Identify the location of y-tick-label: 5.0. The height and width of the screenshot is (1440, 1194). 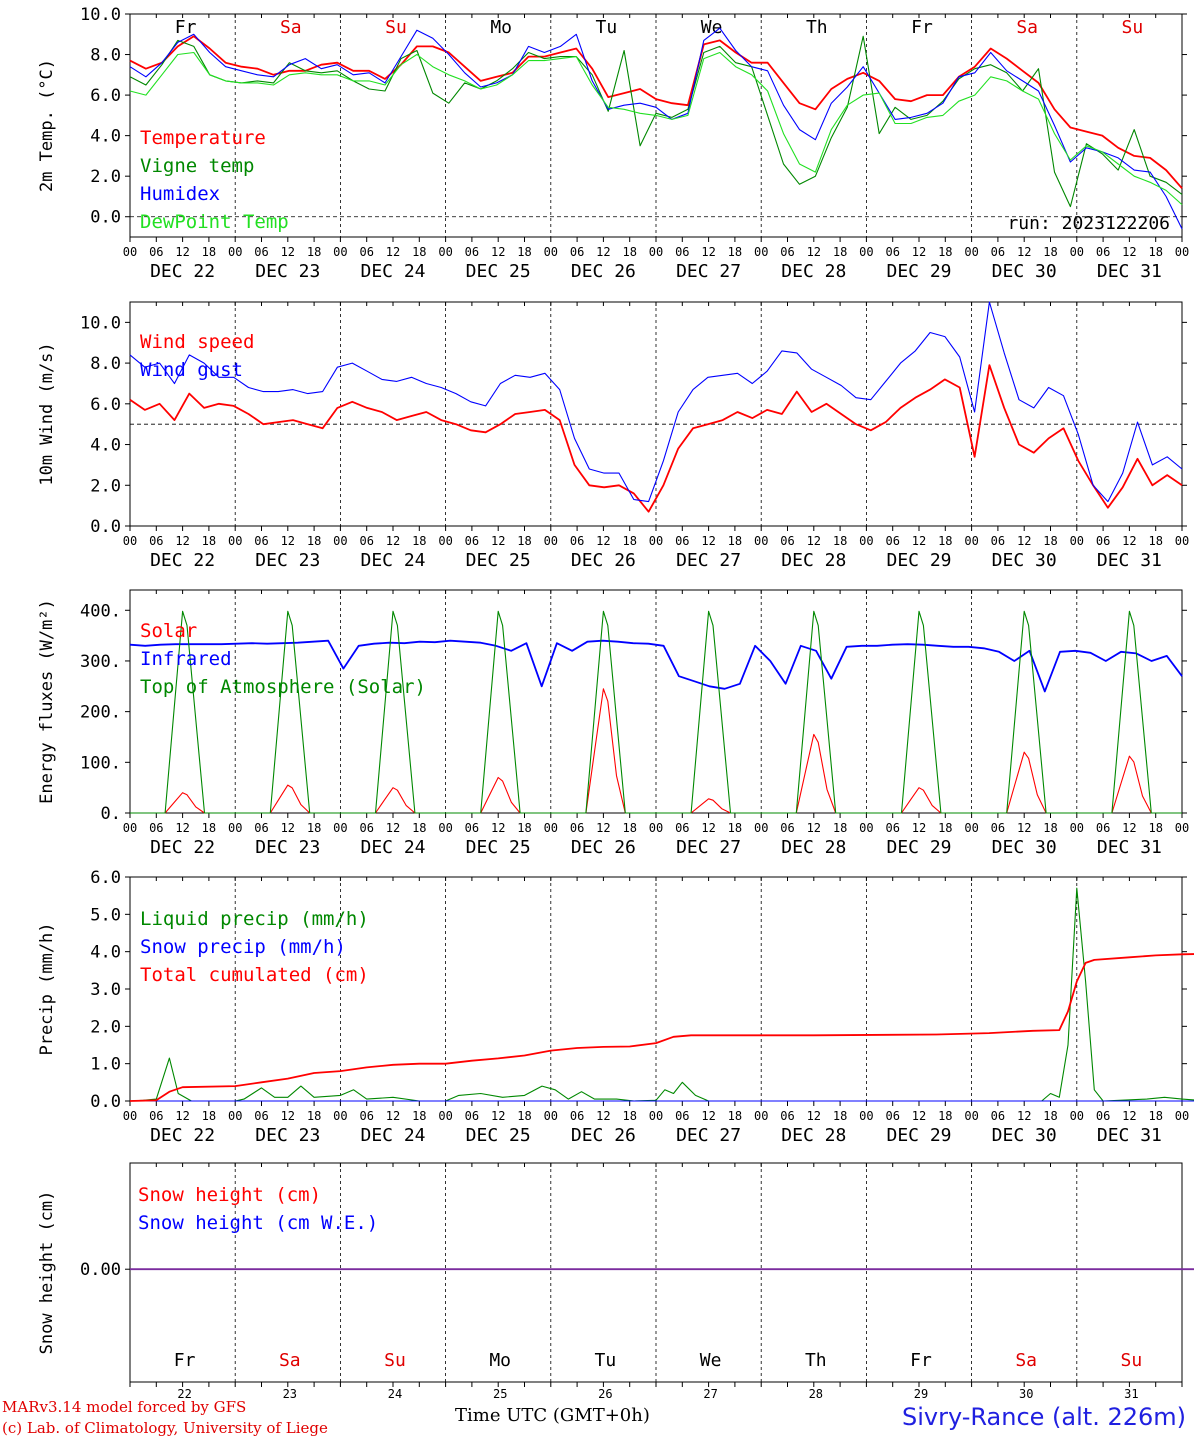
(105, 915).